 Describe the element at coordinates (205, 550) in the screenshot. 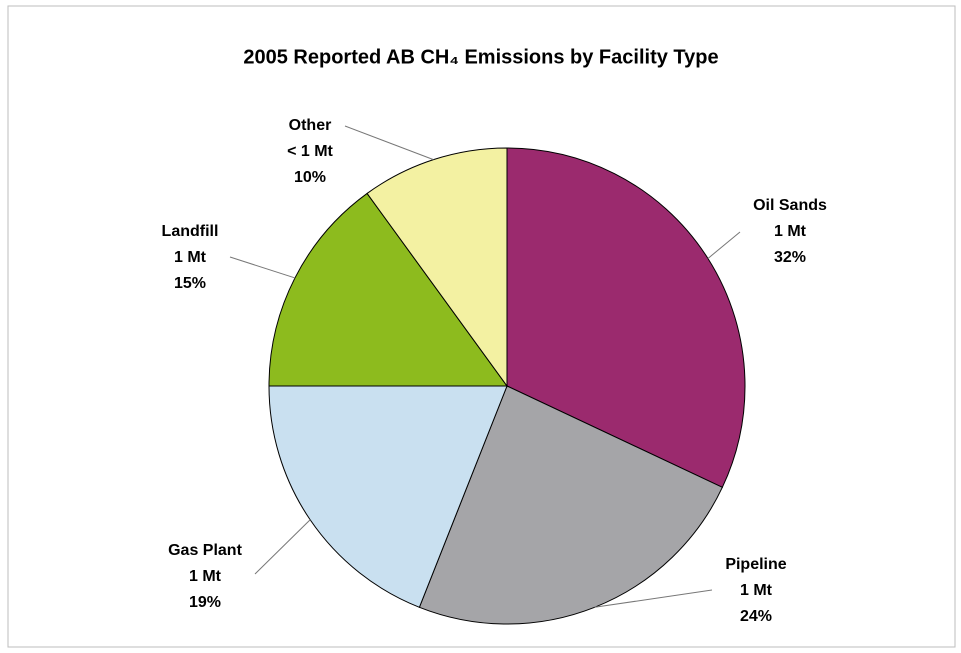

I see `slice-label: Gas Plant` at that location.